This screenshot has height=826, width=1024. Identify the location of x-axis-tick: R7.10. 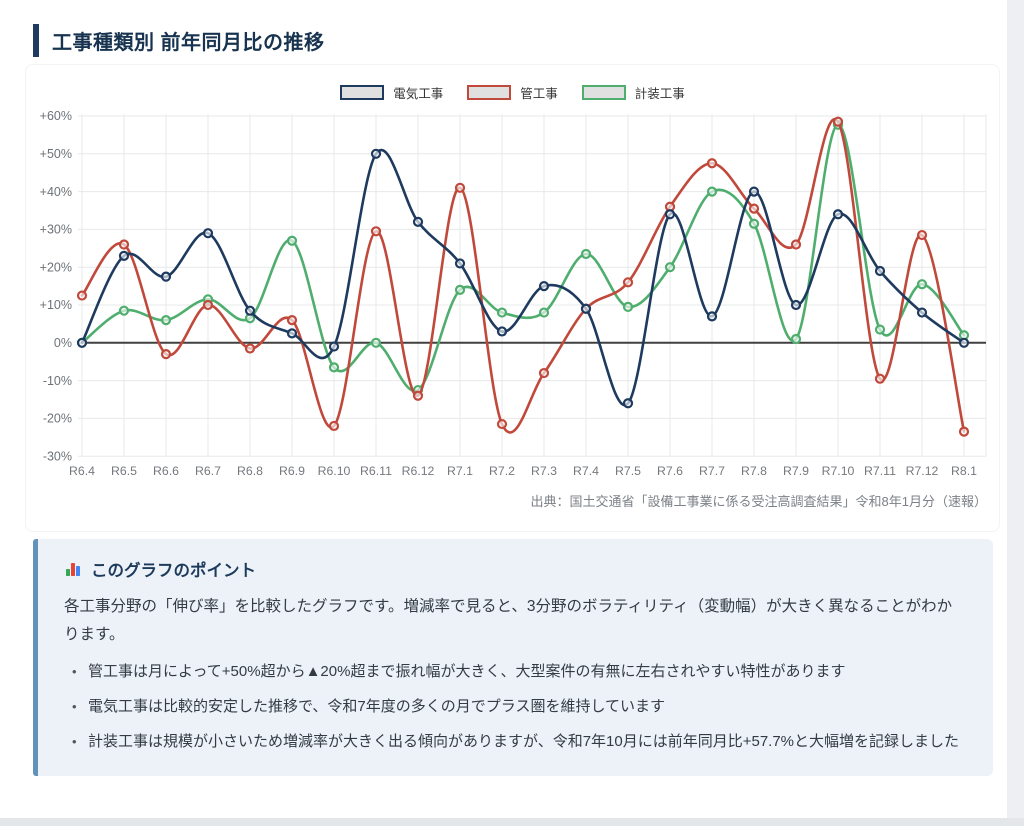
(838, 471).